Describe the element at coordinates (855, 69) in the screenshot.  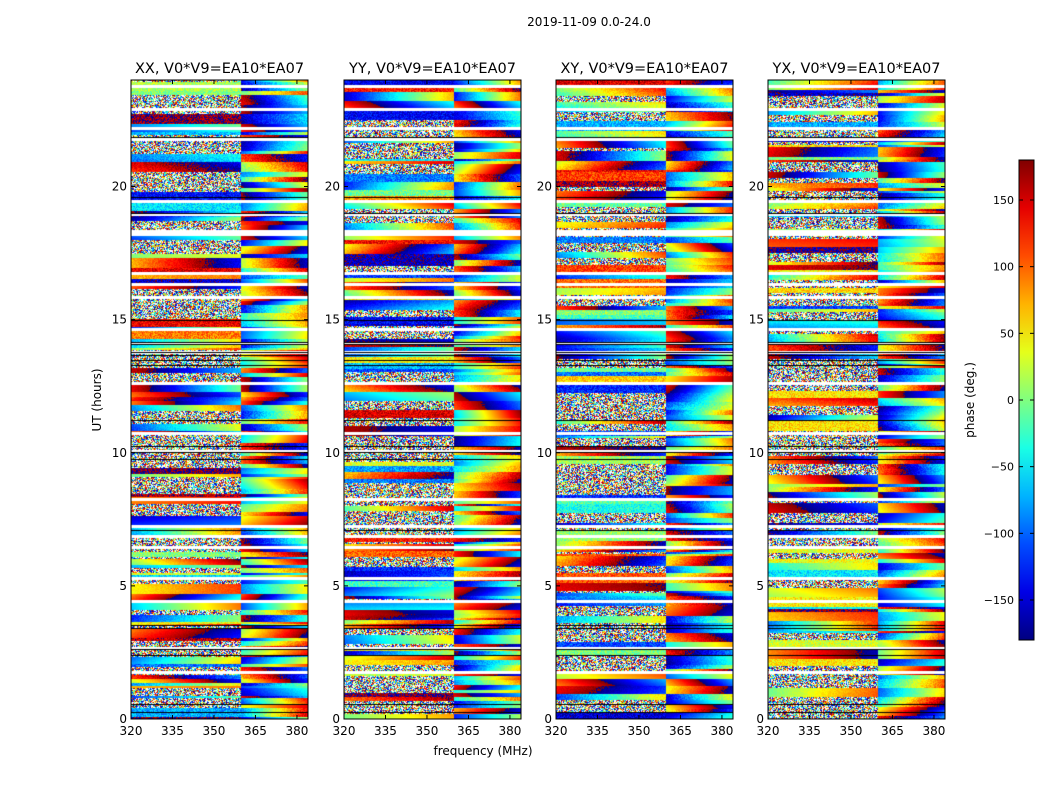
I see `panel-title: YX, V0*V9=EA10*EA07` at that location.